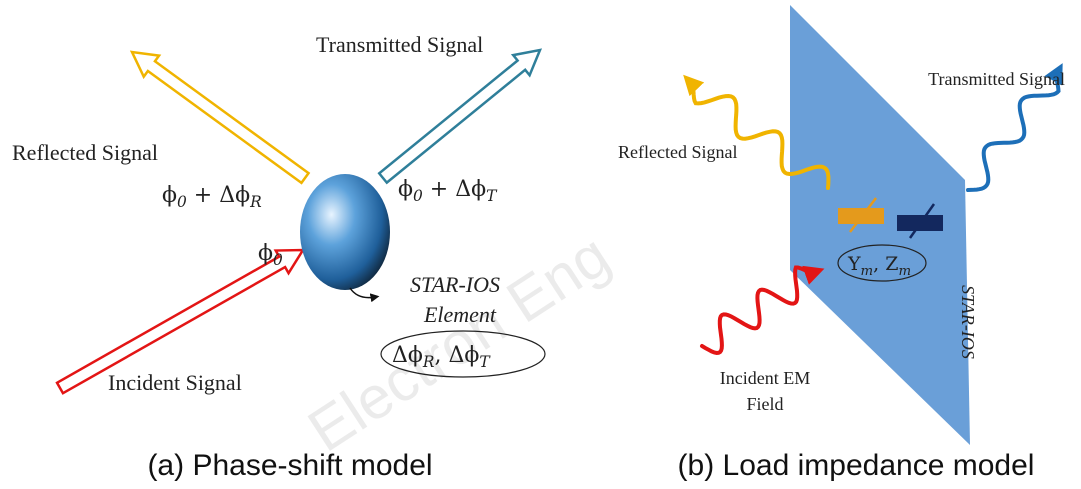  I want to click on math-label: ϕ0 + ΔϕT, so click(448, 191).